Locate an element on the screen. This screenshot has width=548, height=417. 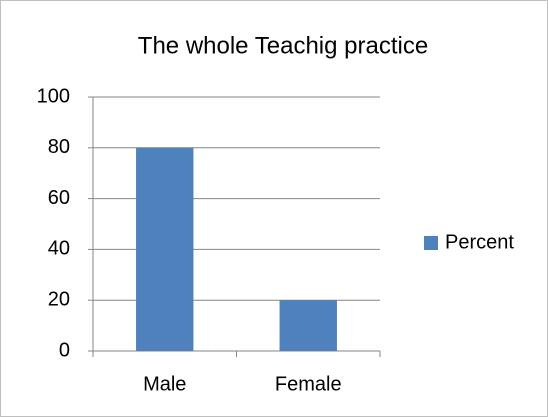
legend-label: Percent is located at coordinates (479, 242).